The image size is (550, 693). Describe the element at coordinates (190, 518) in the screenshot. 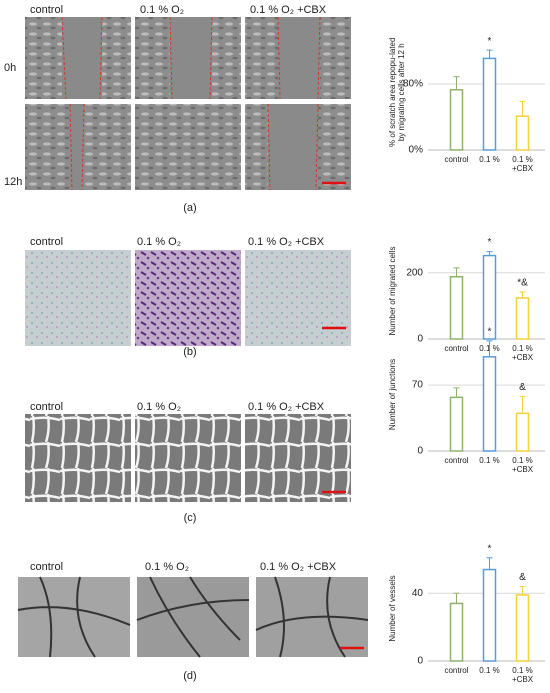

I see `panel-label: (c)` at that location.